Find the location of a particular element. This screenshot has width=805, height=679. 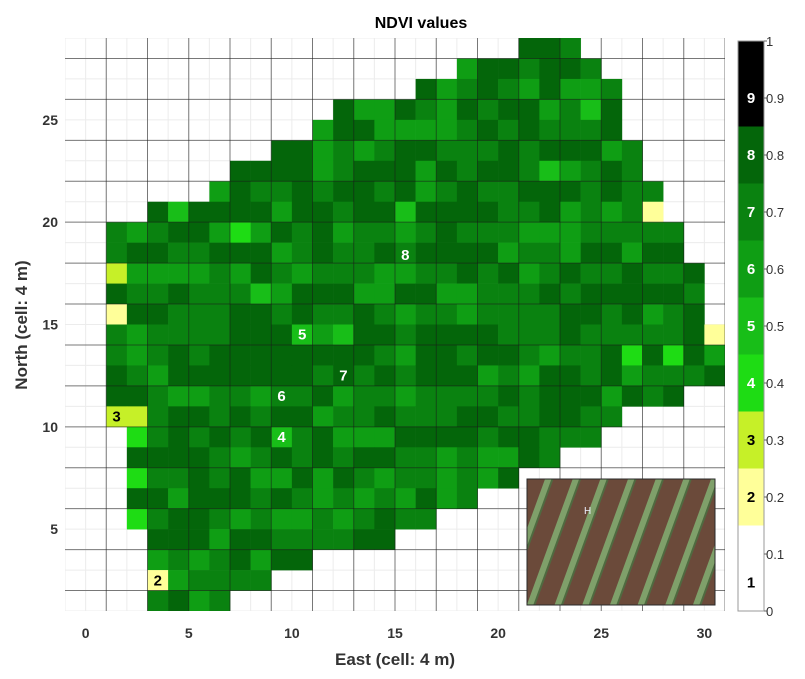

colorbar-class-label: 7 is located at coordinates (751, 212).